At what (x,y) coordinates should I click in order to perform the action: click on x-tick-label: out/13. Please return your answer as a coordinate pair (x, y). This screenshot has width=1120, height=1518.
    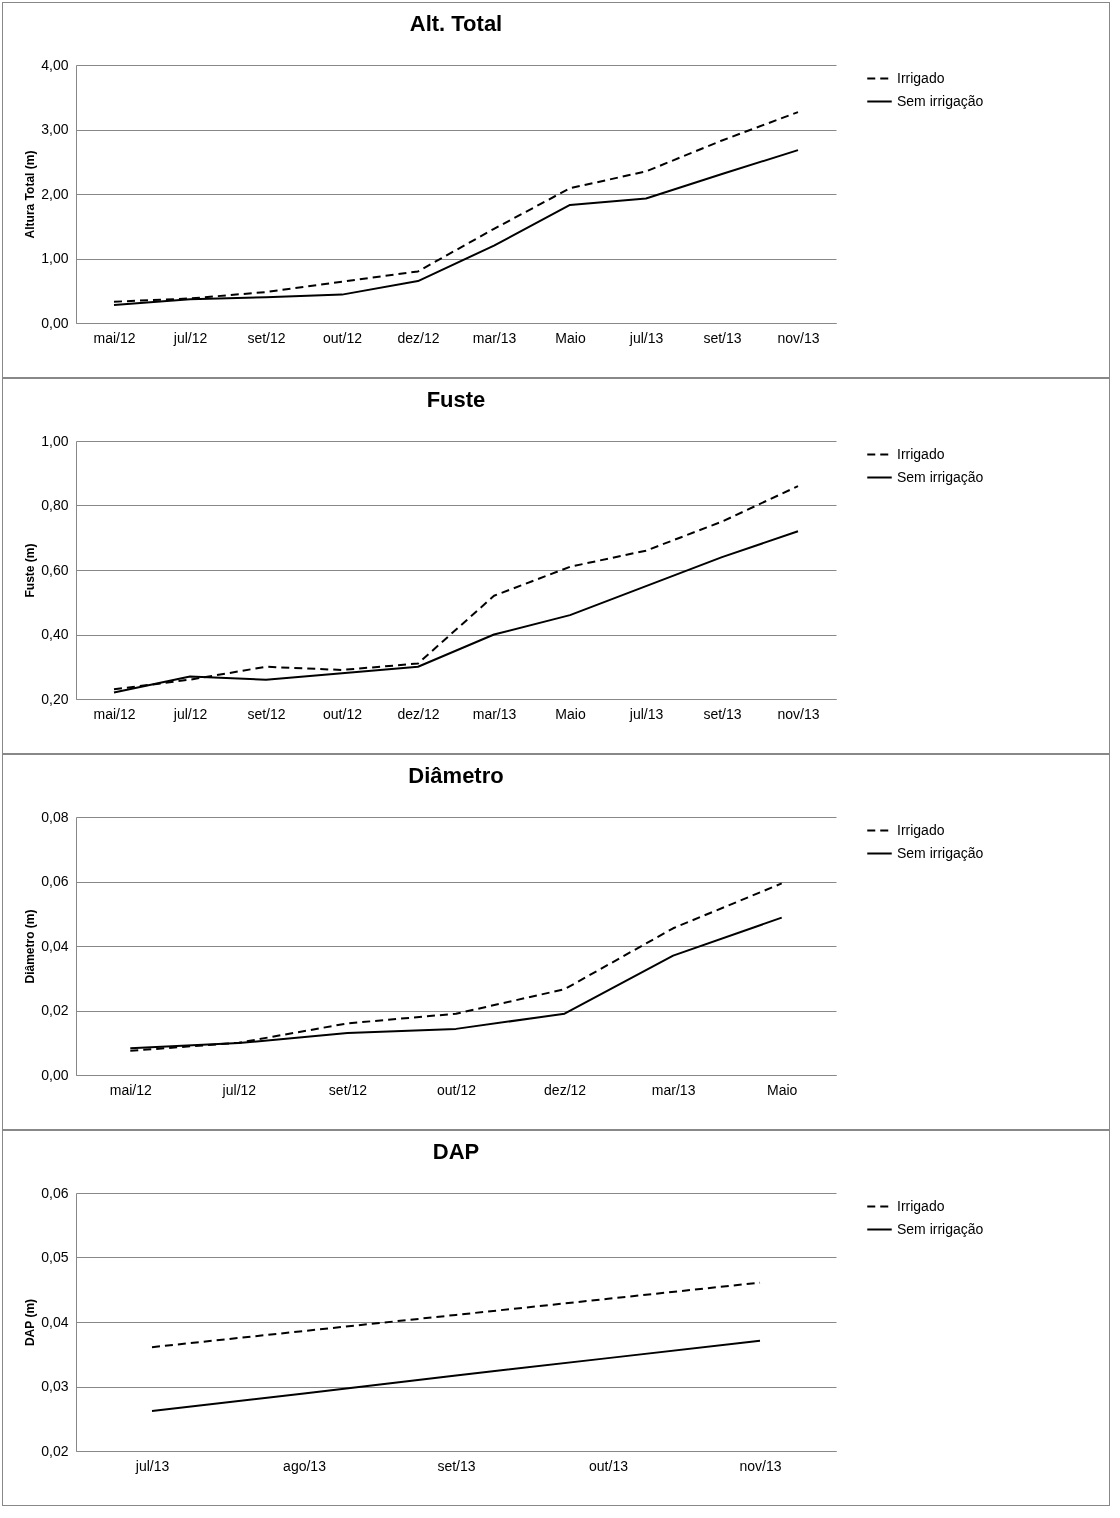
    Looking at the image, I should click on (609, 1465).